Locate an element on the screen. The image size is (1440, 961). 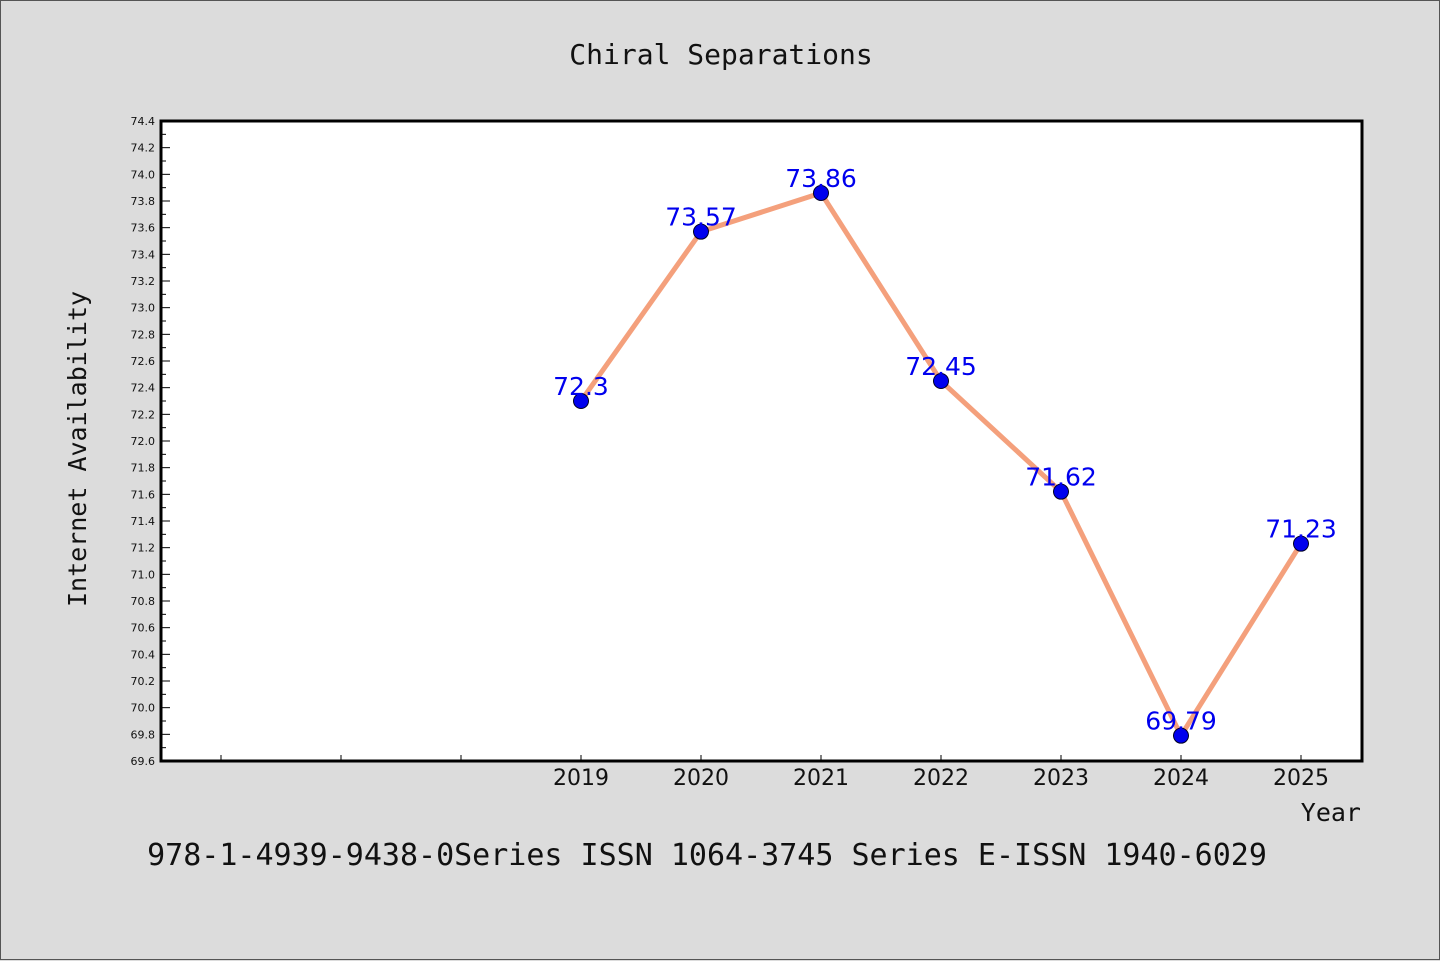
y-tick-label: 69.8 is located at coordinates (143, 734).